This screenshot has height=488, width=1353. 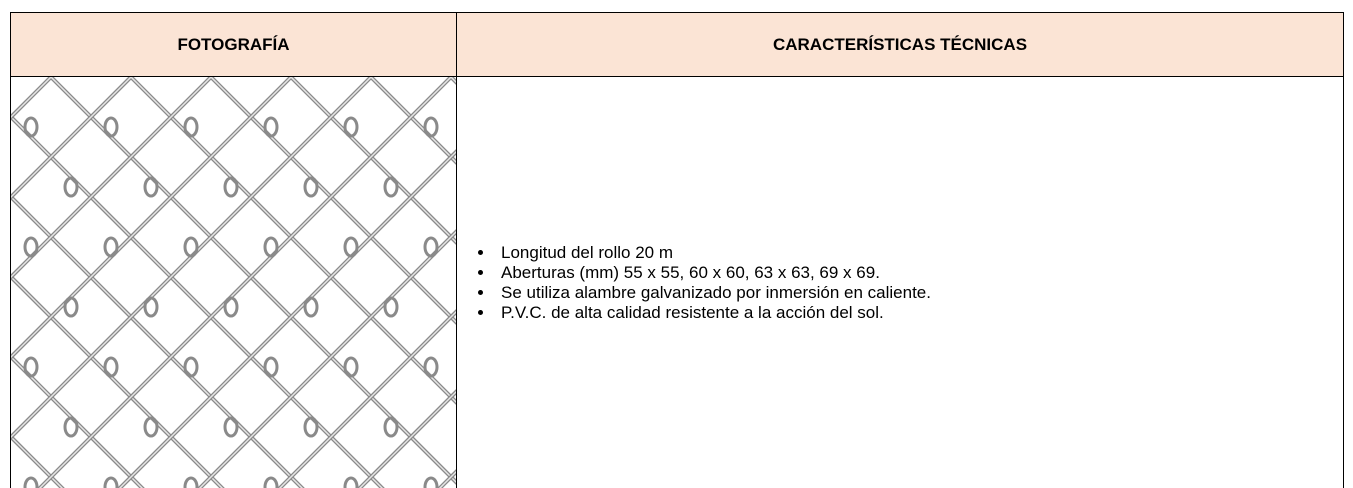 What do you see at coordinates (919, 253) in the screenshot?
I see `feature-item: Longitud del rollo 20 m` at bounding box center [919, 253].